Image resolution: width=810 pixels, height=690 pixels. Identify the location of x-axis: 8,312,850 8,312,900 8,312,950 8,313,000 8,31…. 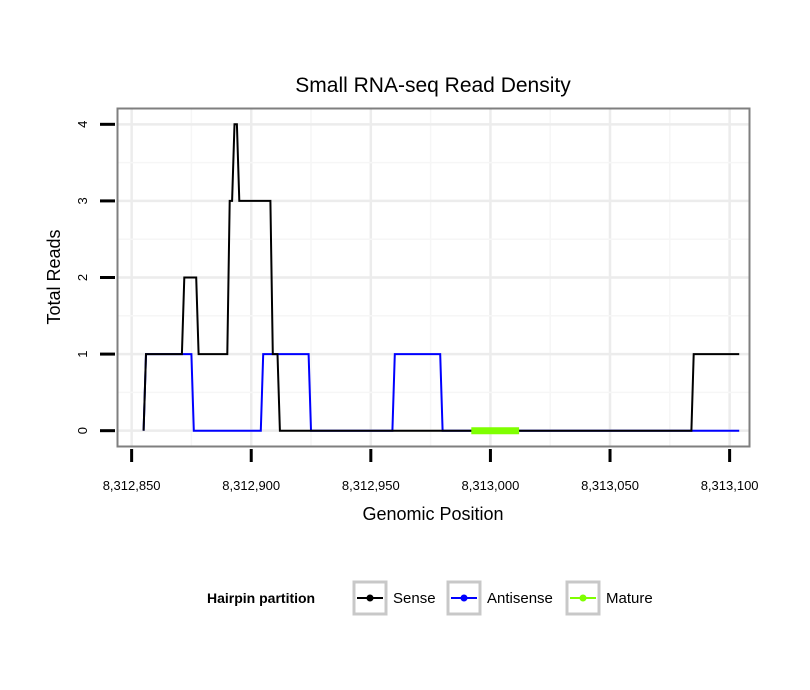
(431, 471).